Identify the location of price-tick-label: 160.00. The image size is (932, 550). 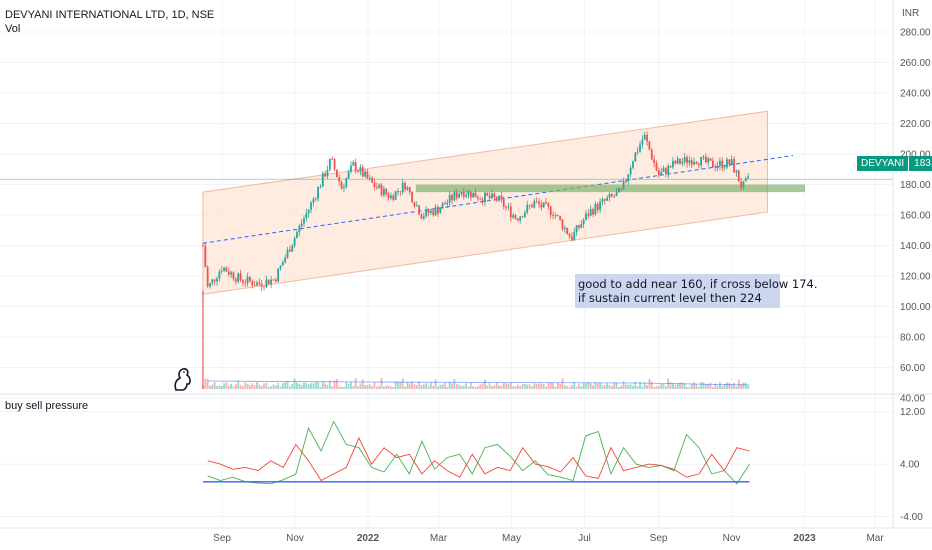
(915, 216).